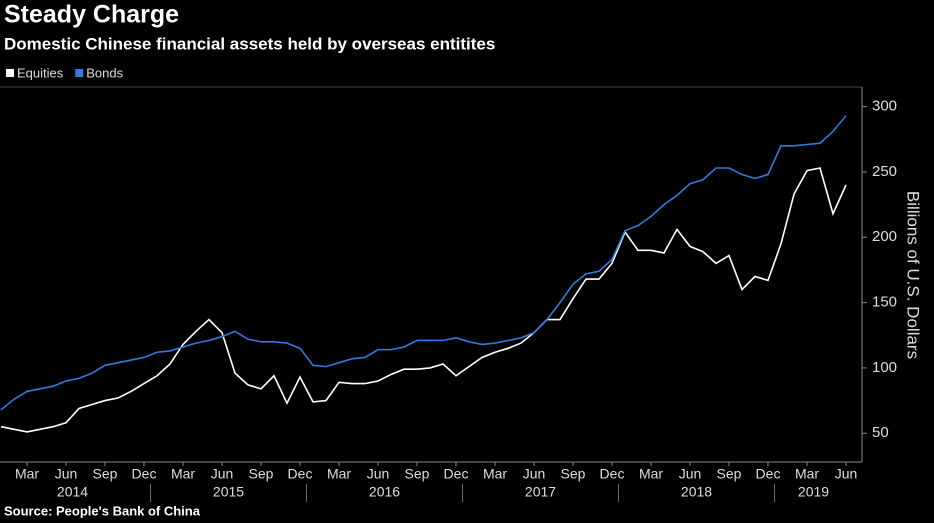 The image size is (934, 523). I want to click on legend-label: Equities, so click(40, 72).